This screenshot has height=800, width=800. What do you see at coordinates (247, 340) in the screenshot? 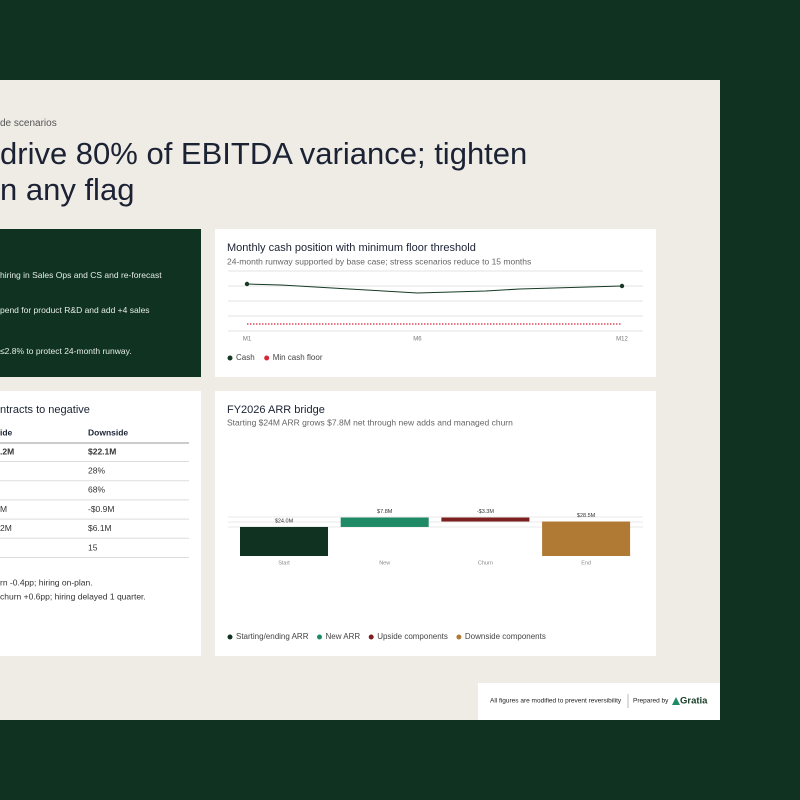
I see `x-tick-label: M1` at bounding box center [247, 340].